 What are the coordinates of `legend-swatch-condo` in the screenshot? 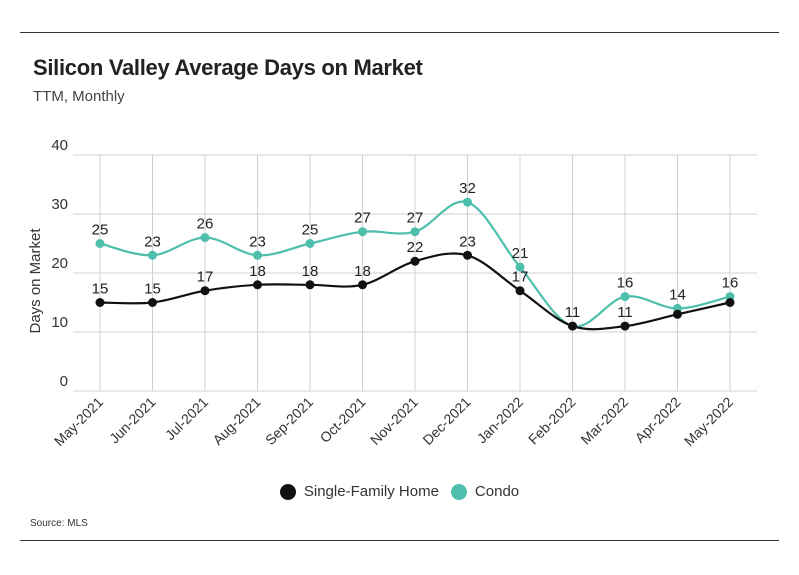 It's located at (458, 491).